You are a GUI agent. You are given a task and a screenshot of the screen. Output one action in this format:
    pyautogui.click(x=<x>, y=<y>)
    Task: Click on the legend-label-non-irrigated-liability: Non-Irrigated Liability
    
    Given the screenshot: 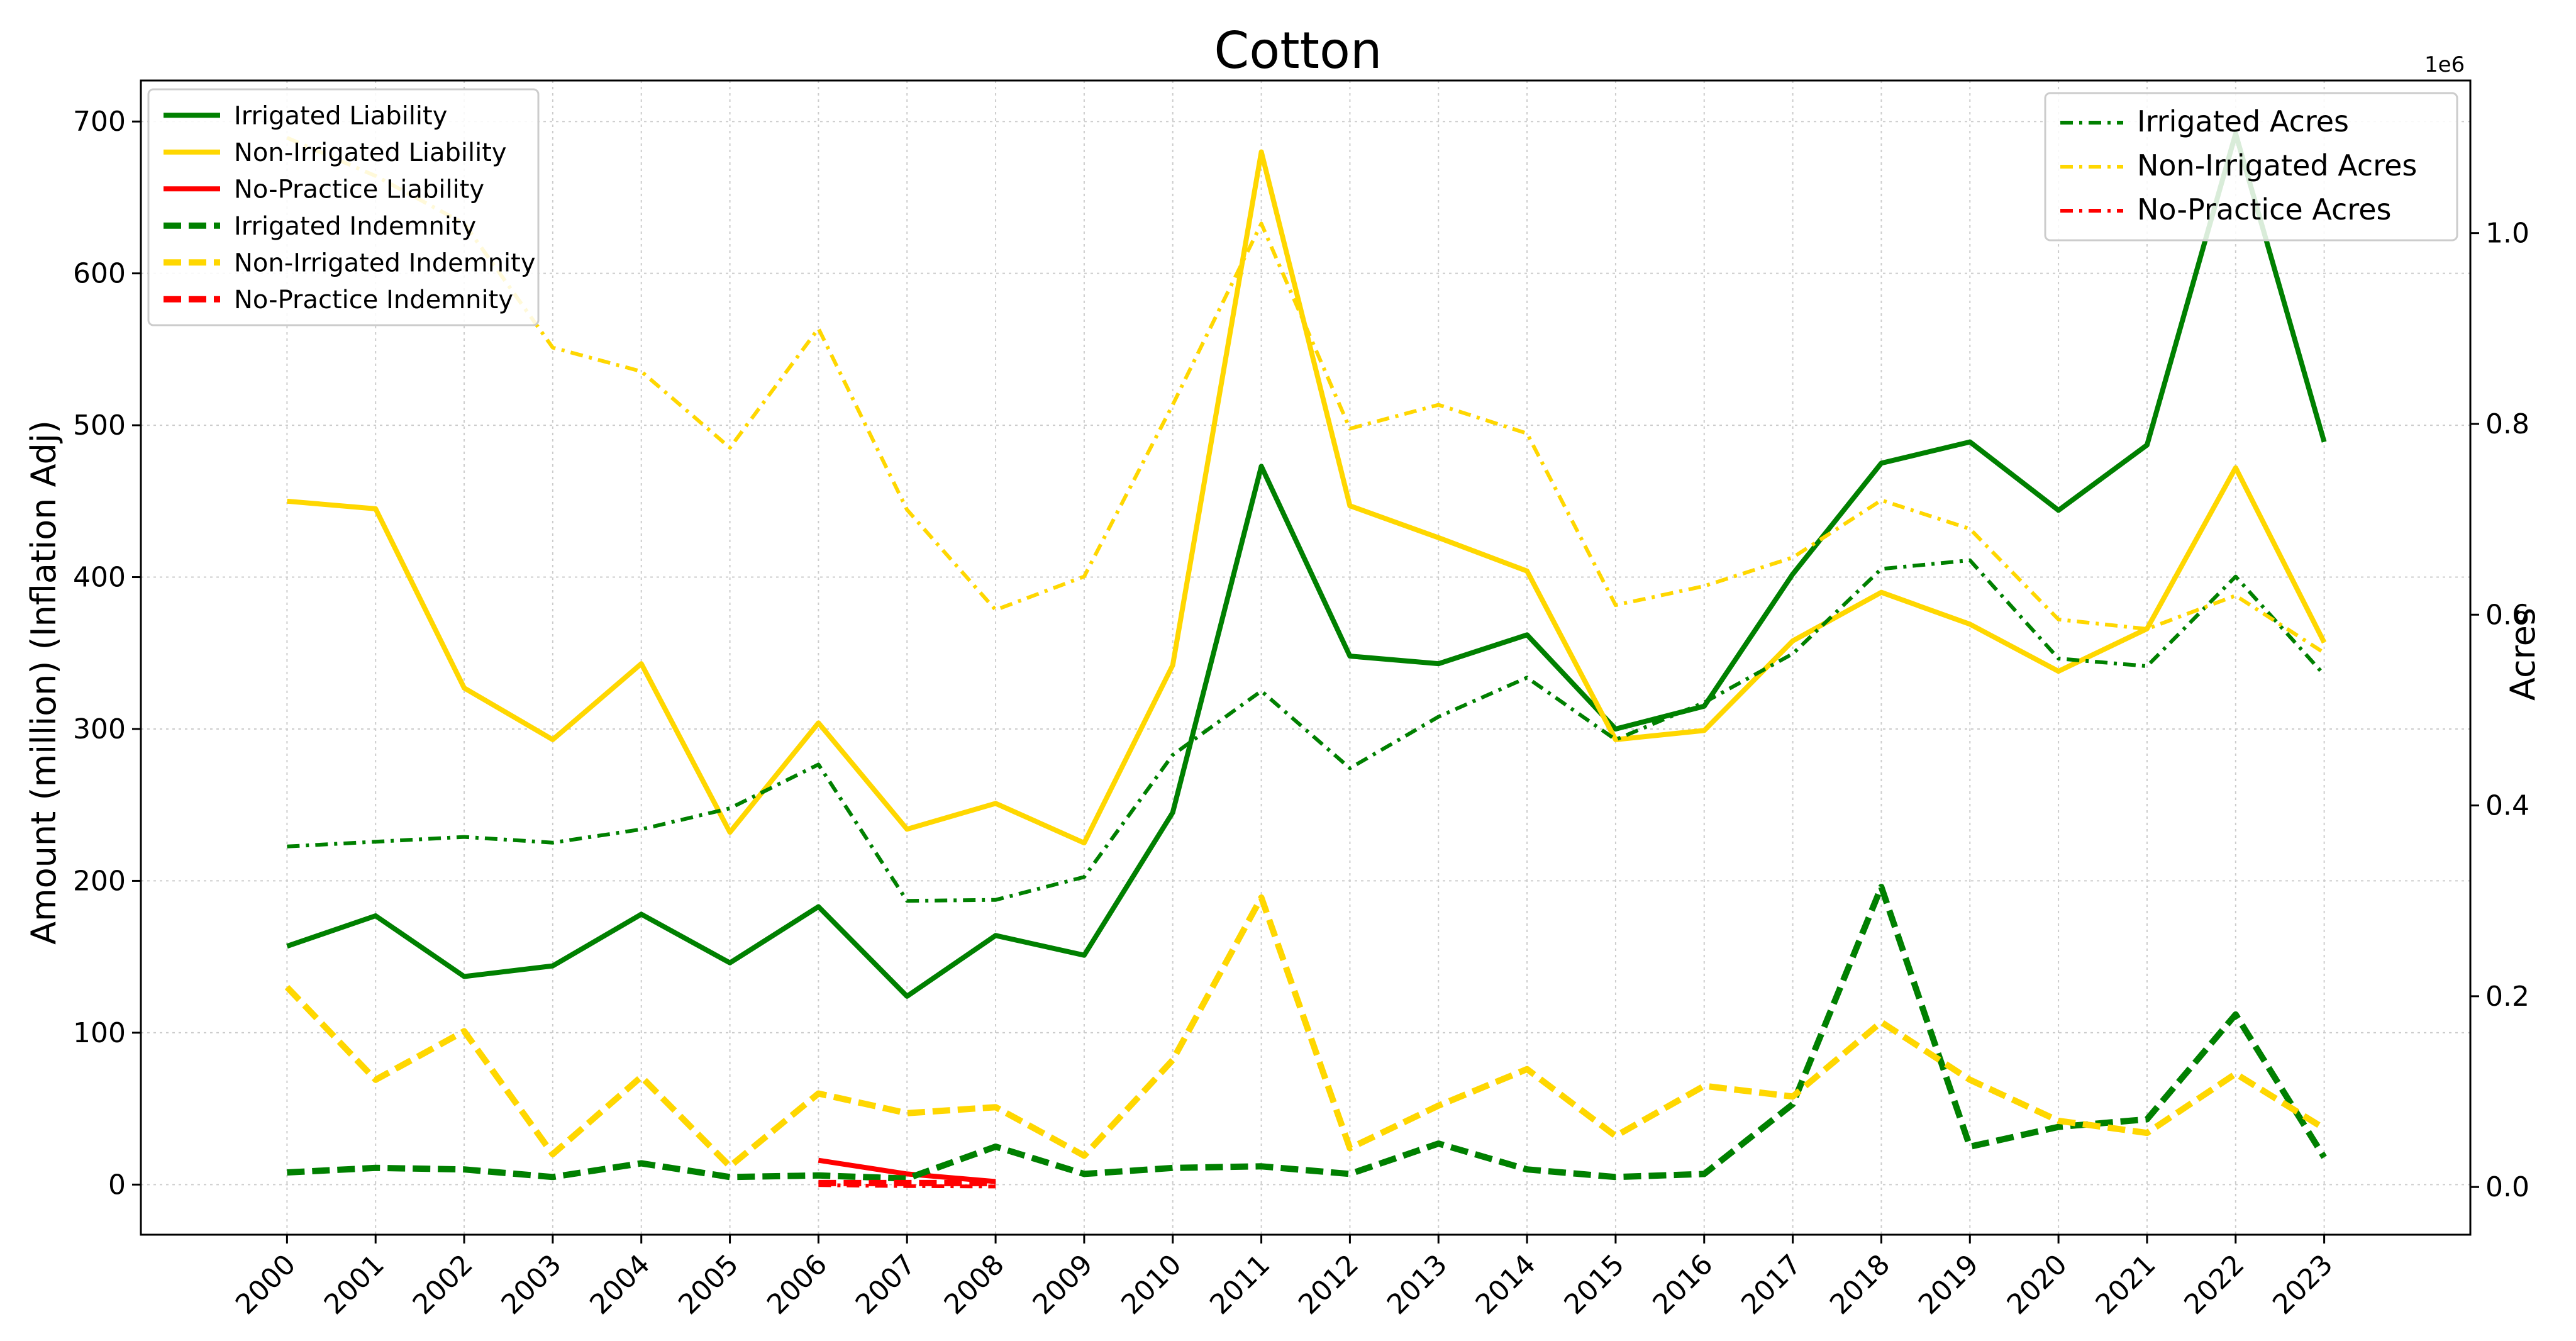 What is the action you would take?
    pyautogui.click(x=370, y=152)
    